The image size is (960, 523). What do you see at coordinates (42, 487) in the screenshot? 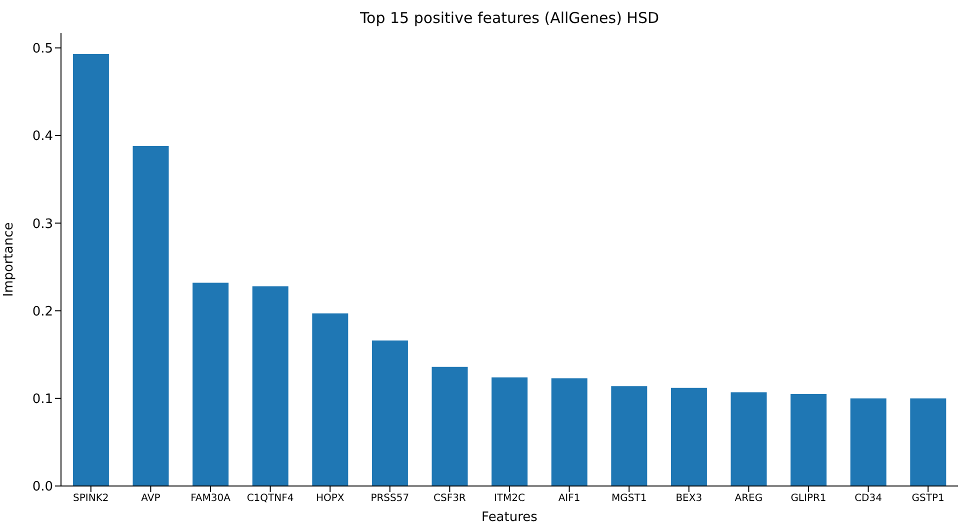
I see `y-tick-label: 0.0` at bounding box center [42, 487].